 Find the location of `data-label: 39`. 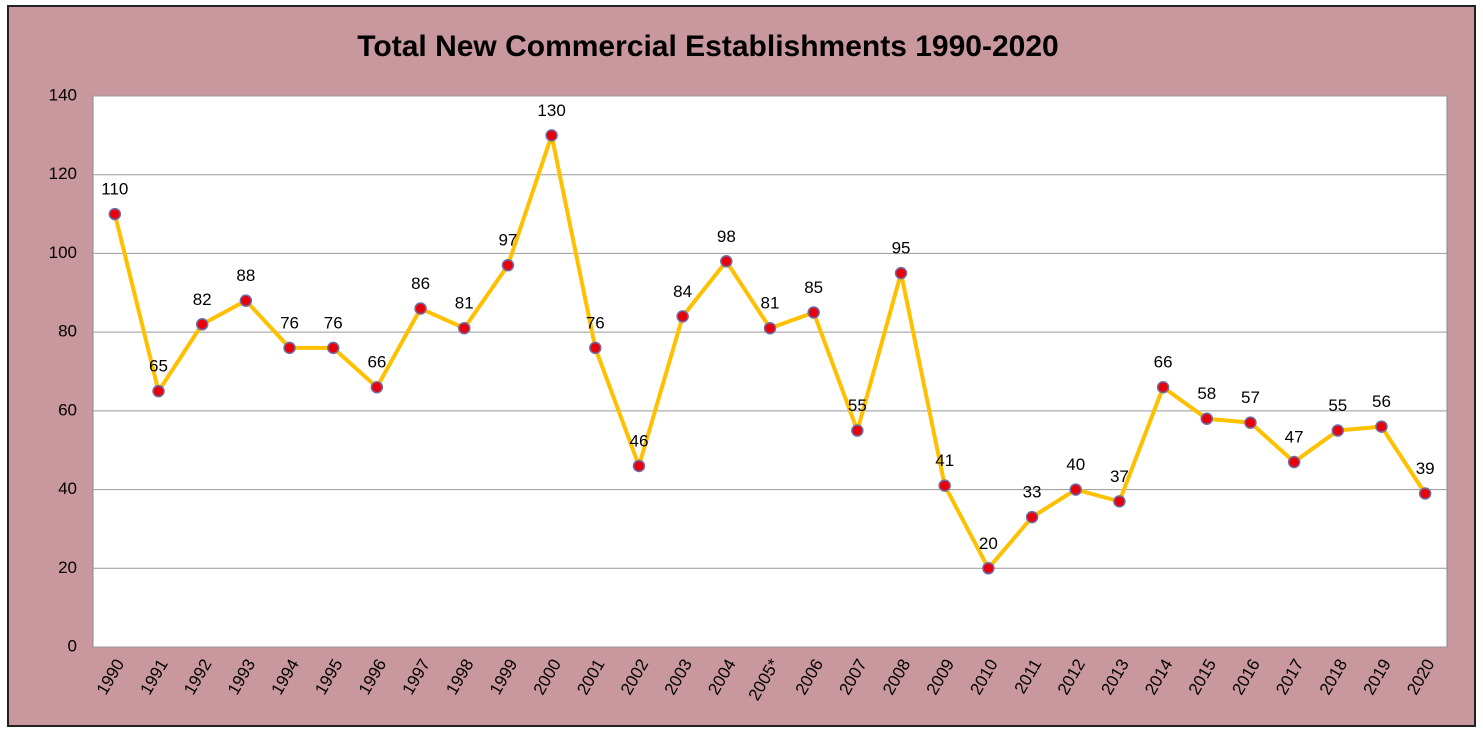

data-label: 39 is located at coordinates (1425, 468).